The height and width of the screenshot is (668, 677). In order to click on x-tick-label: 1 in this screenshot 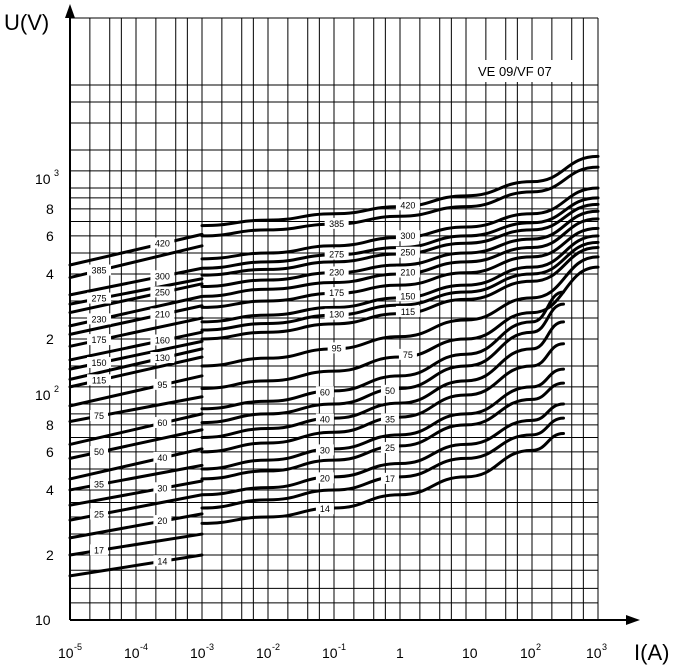, I will do `click(400, 653)`.